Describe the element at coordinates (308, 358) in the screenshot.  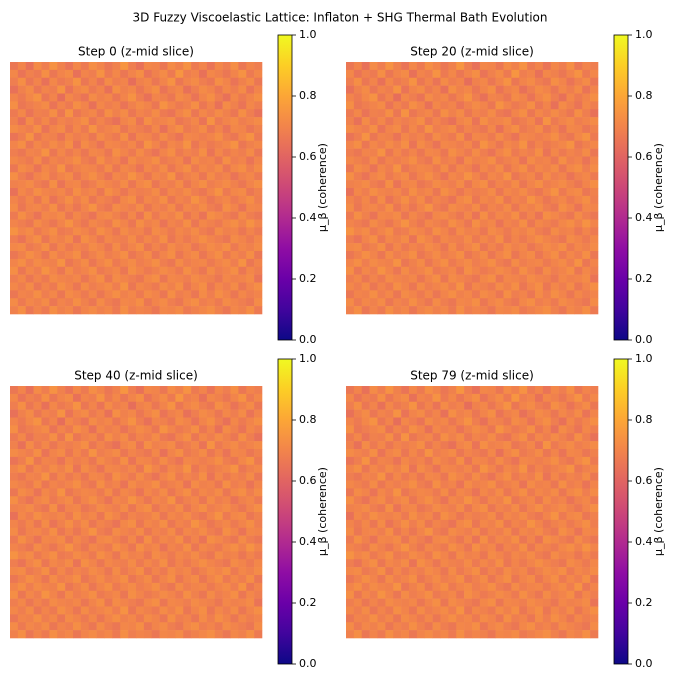
I see `colorbar-tick-label: 1.0` at that location.